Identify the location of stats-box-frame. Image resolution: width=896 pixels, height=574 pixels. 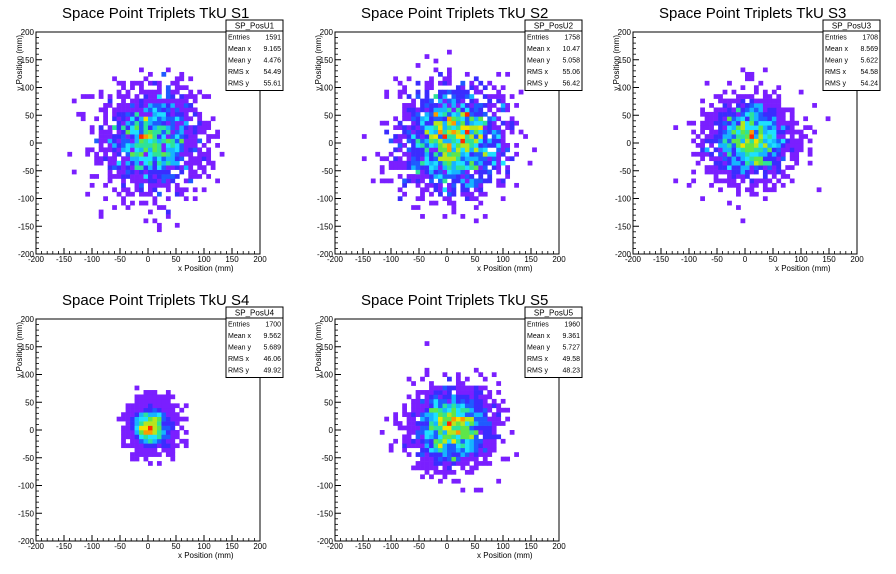
(851, 55).